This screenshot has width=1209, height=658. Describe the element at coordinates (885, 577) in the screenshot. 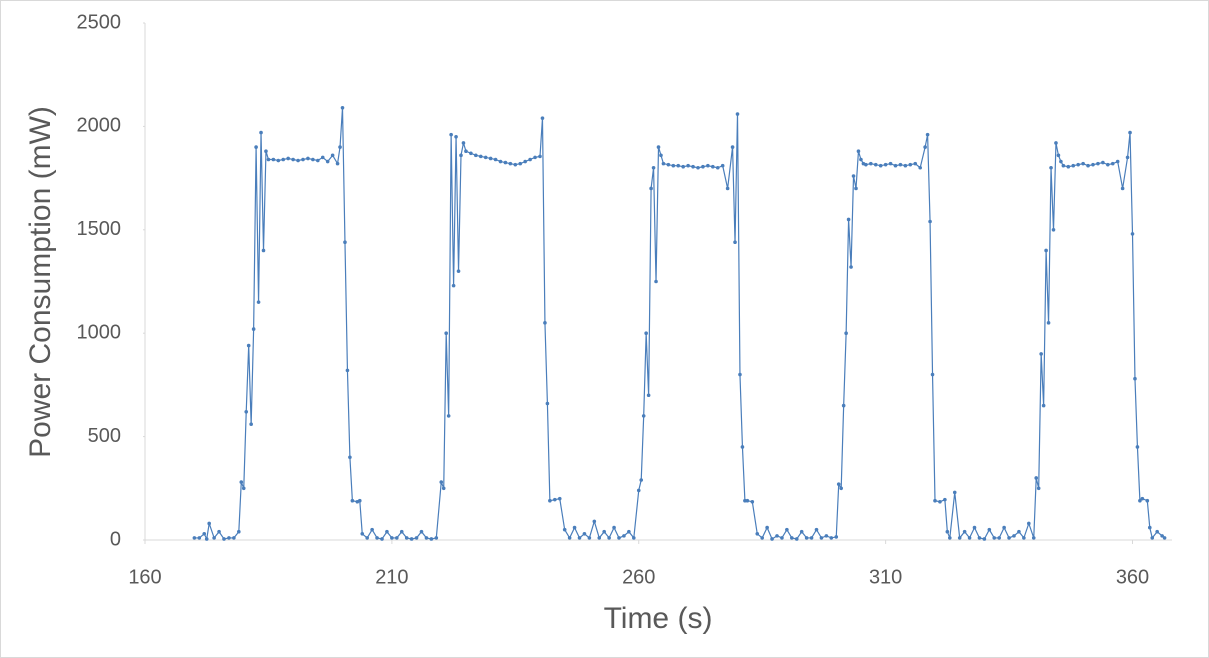

I see `x-tick-label: 310` at that location.